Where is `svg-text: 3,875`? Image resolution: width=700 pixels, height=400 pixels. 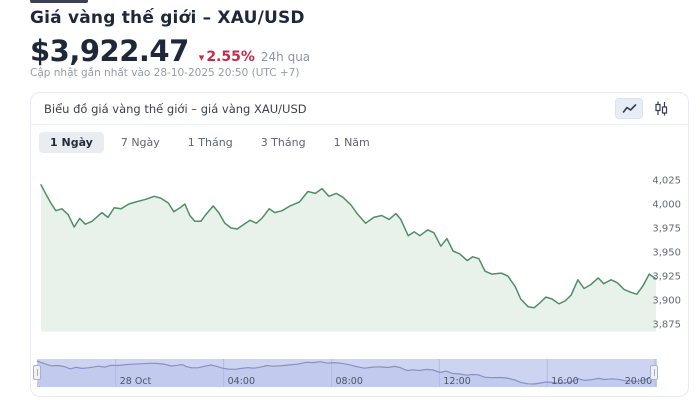
svg-text: 3,875 is located at coordinates (666, 325).